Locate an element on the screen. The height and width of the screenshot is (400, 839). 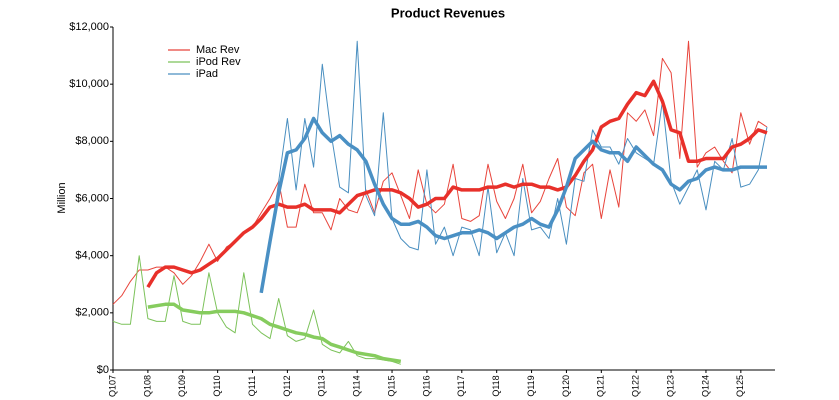
x-tick-label: Q119 is located at coordinates (531, 385).